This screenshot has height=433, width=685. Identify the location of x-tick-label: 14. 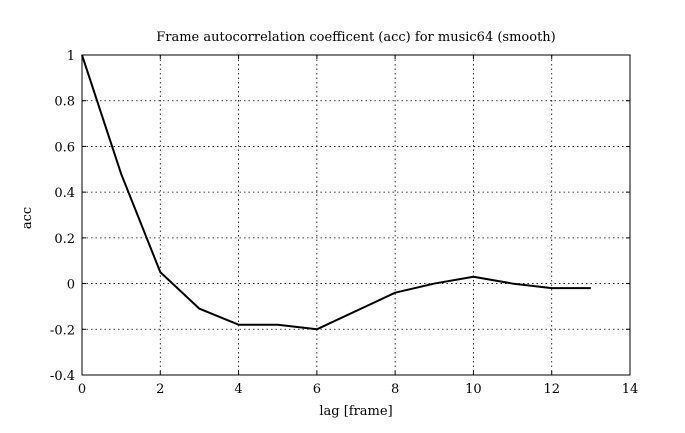
(630, 389).